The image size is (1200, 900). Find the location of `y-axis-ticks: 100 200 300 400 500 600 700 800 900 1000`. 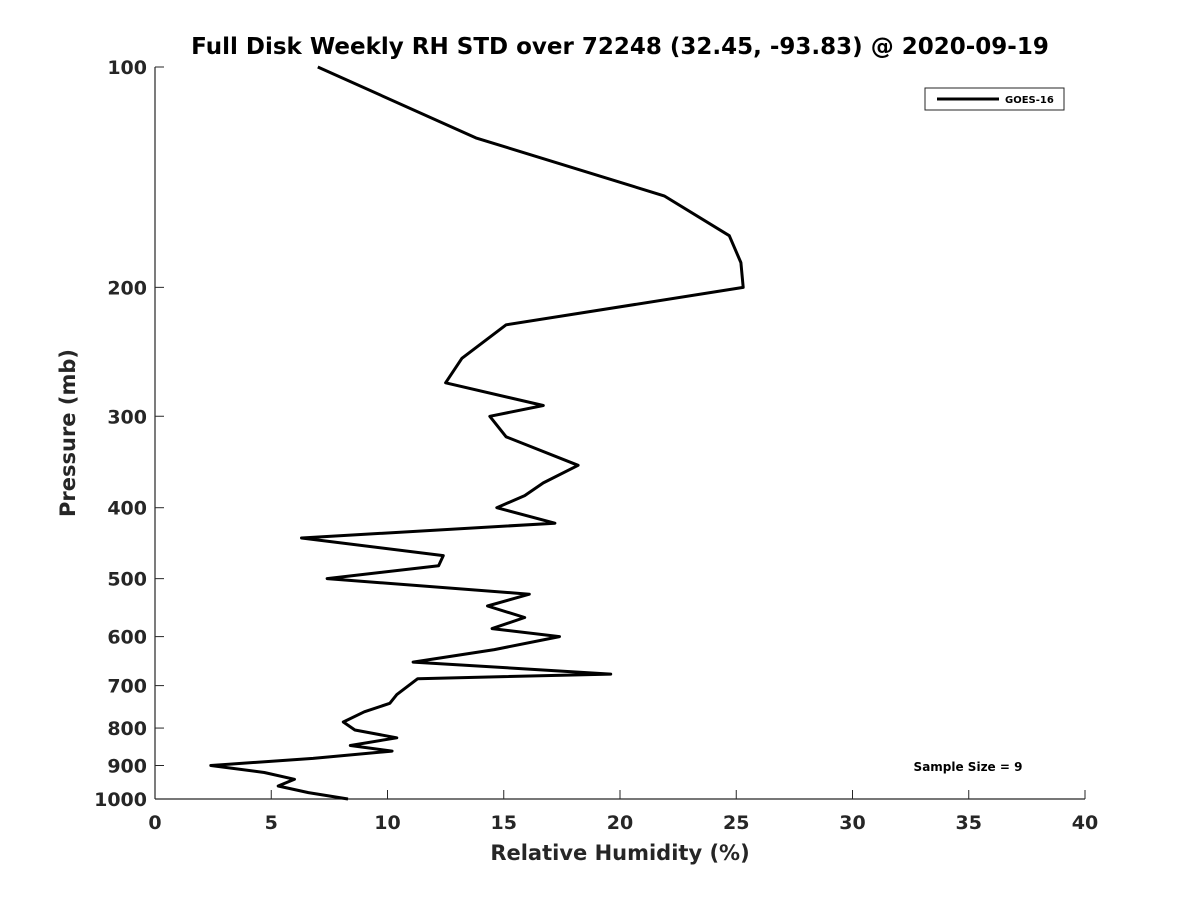

y-axis-ticks: 100 200 300 400 500 600 700 800 900 1000 is located at coordinates (129, 434).